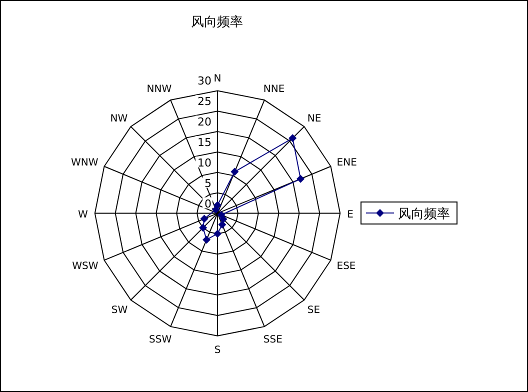 The width and height of the screenshot is (528, 392). I want to click on chart-title: 风向频率, so click(217, 22).